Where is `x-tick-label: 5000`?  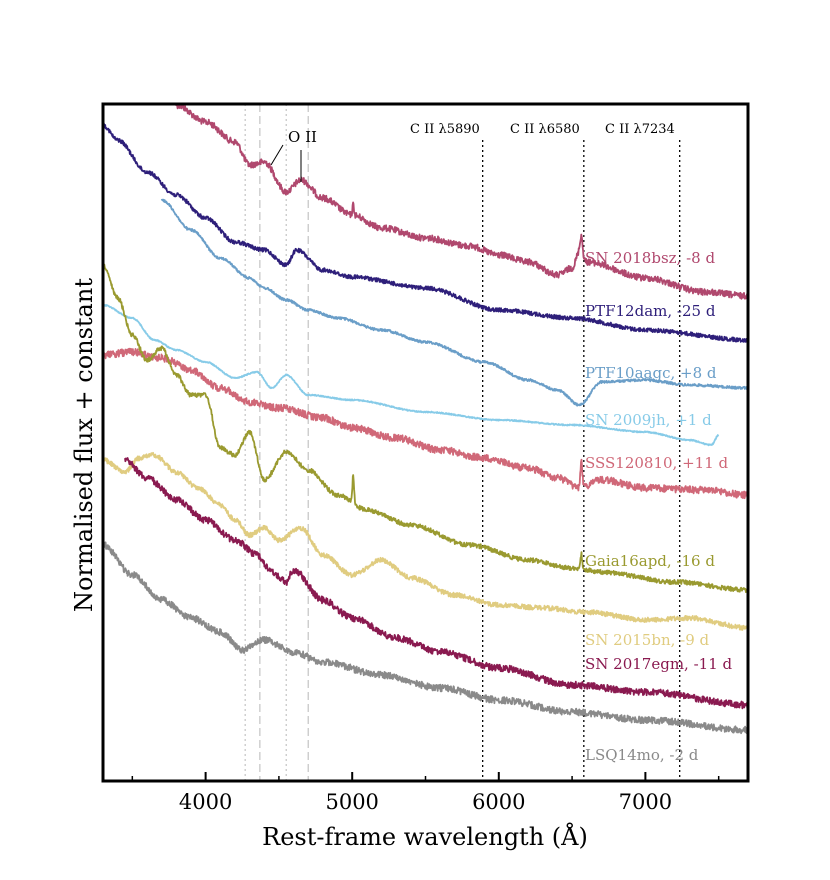 x-tick-label: 5000 is located at coordinates (351, 802).